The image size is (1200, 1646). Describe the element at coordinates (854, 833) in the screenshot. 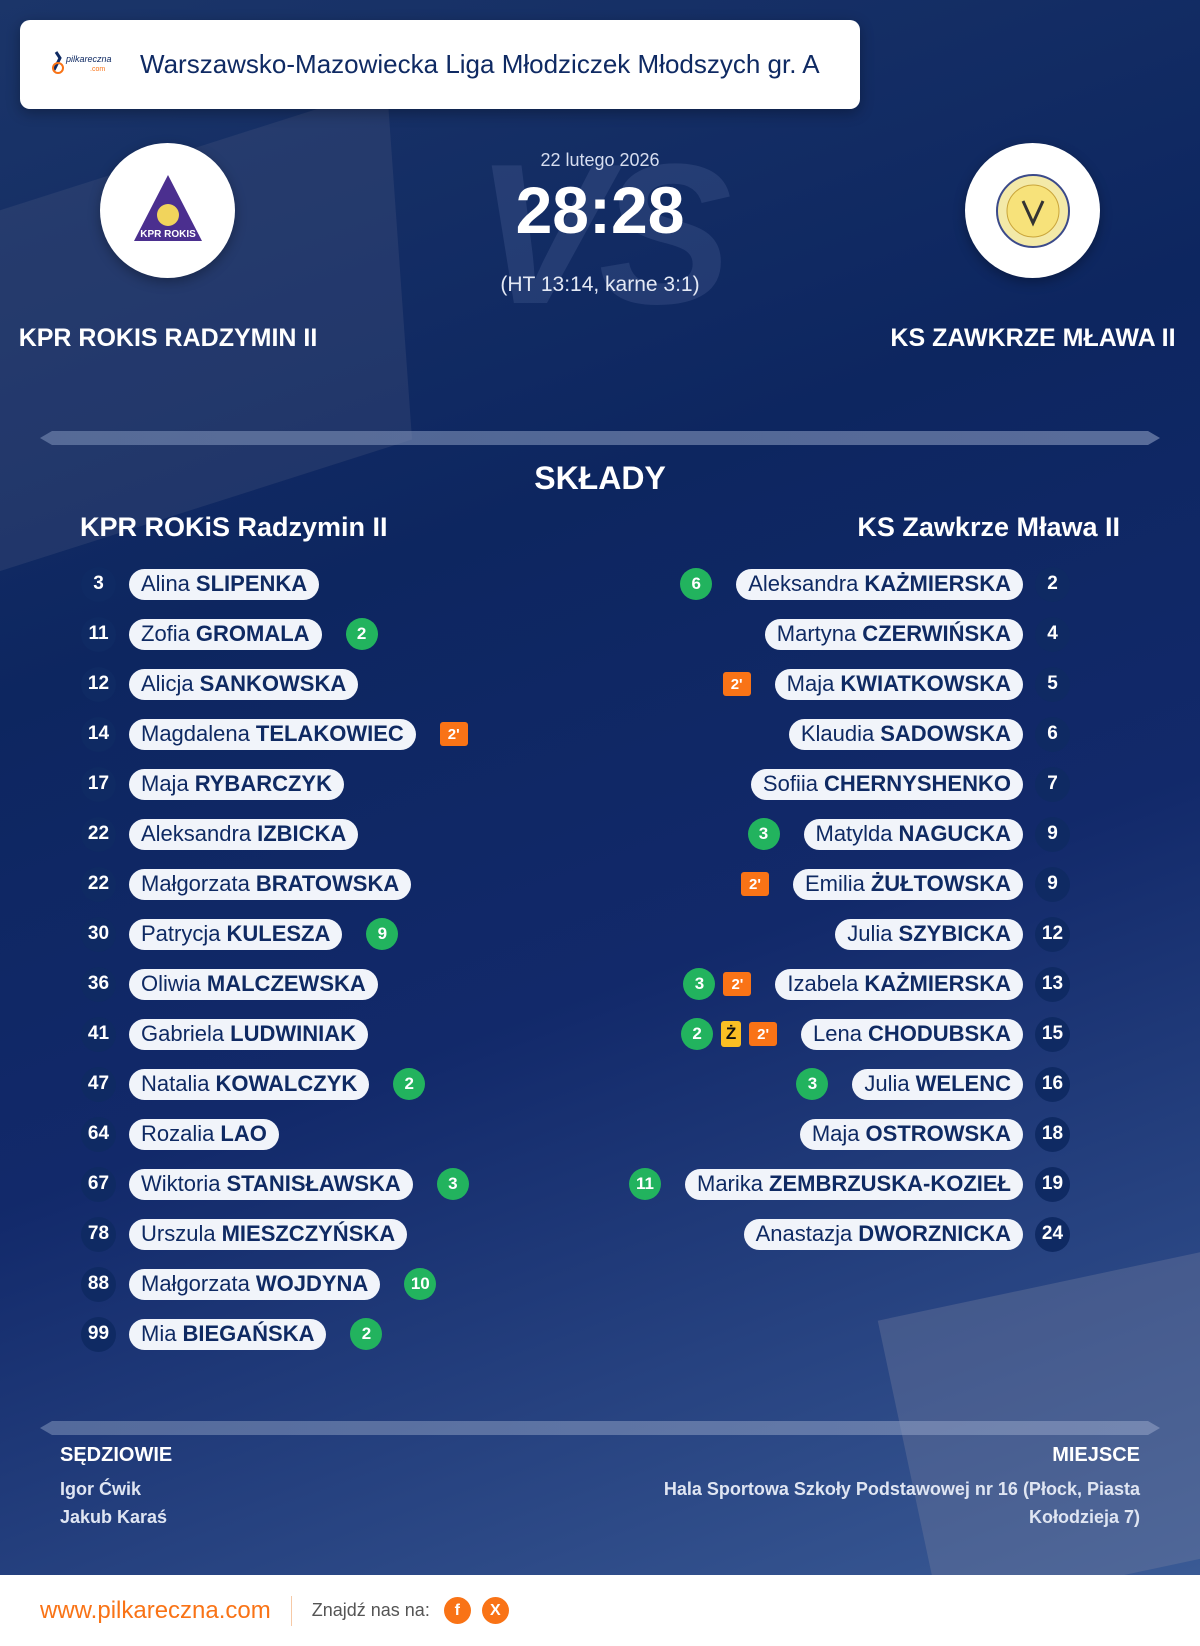

I see `player-first-name: Matylda` at that location.